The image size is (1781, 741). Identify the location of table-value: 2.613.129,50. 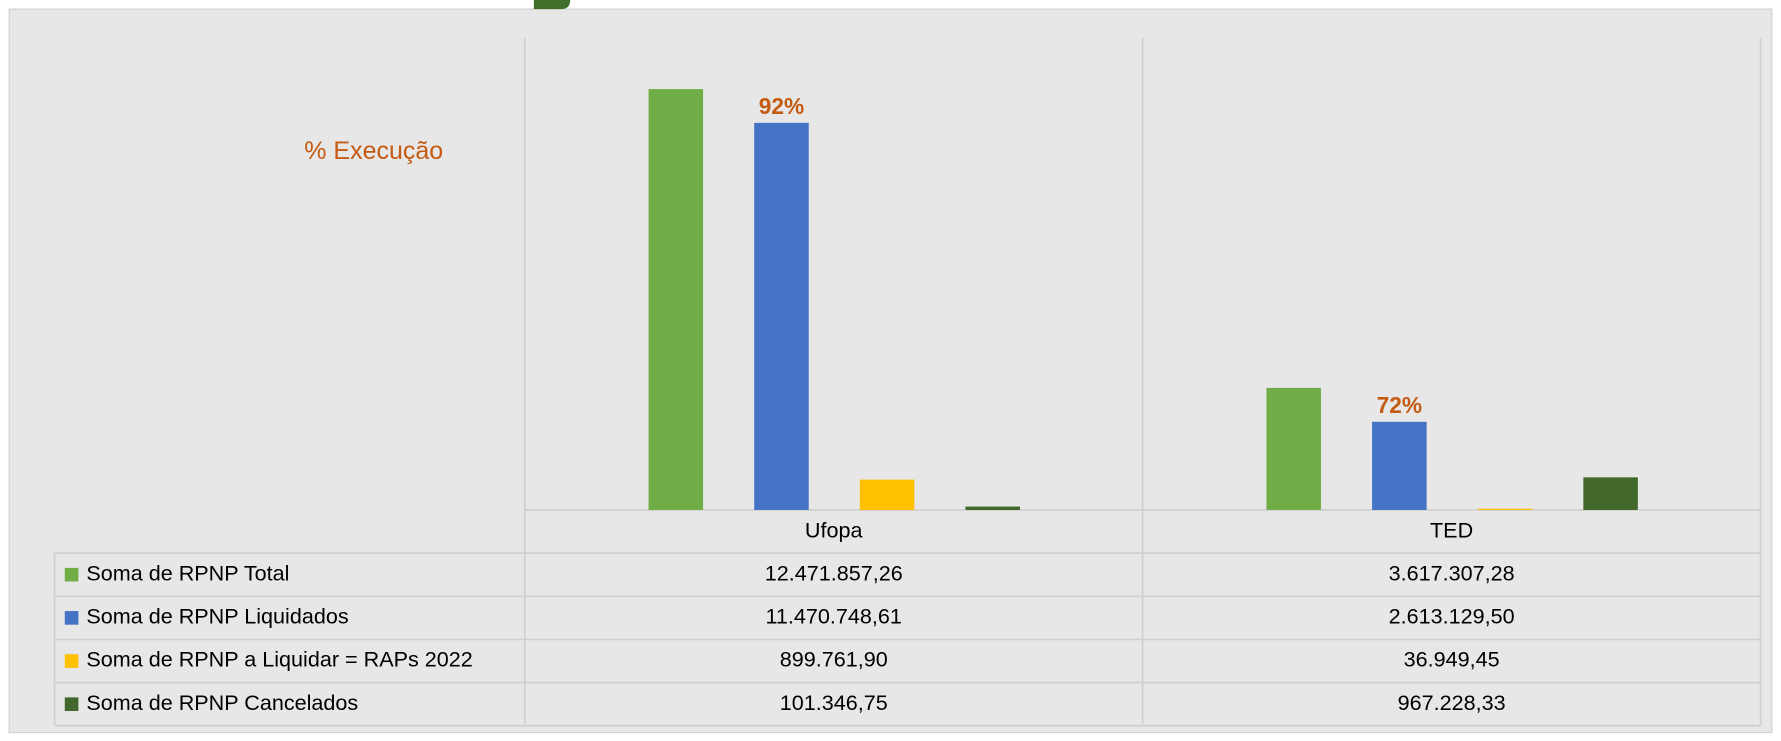
(1452, 616).